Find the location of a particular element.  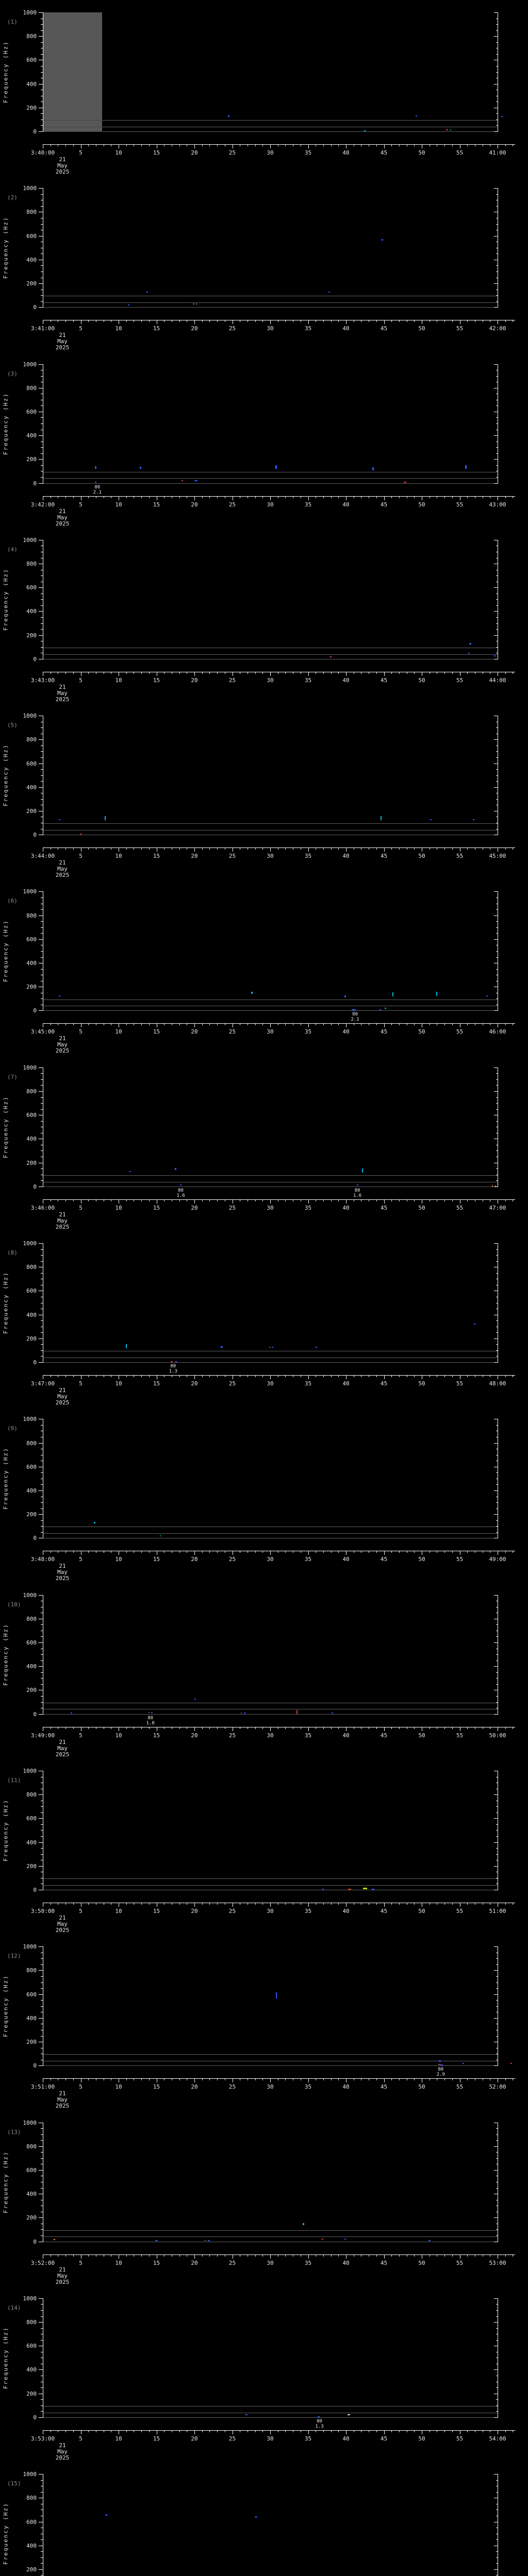

y-tick-label: 200 is located at coordinates (31, 1690).